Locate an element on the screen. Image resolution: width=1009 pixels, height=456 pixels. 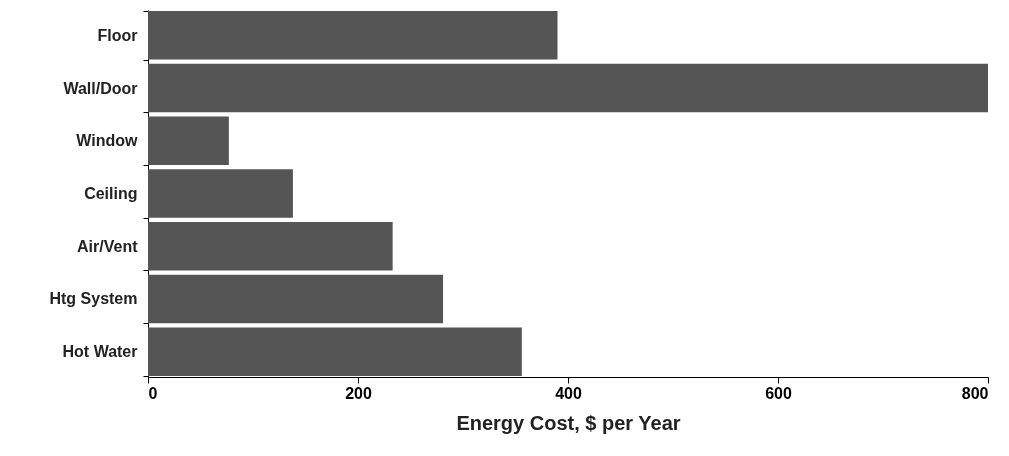
x-axis-title: Energy Cost, $ per Year is located at coordinates (568, 422).